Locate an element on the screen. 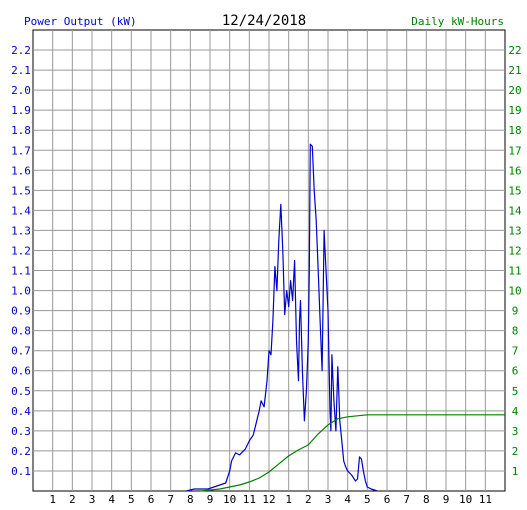  y-right-tick-label: 19 is located at coordinates (514, 110).